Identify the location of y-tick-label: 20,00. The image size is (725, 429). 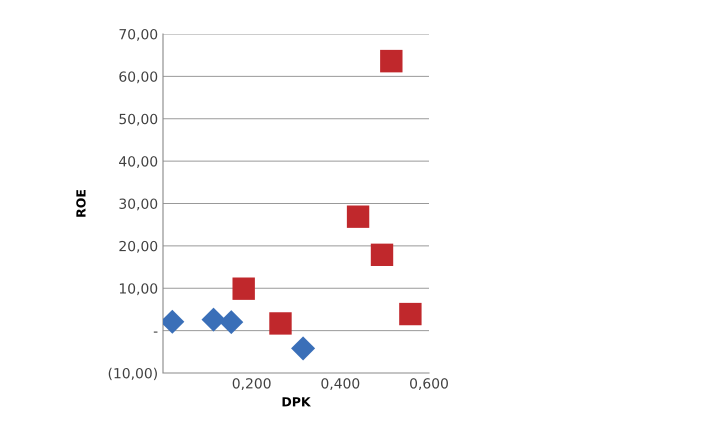
(138, 246).